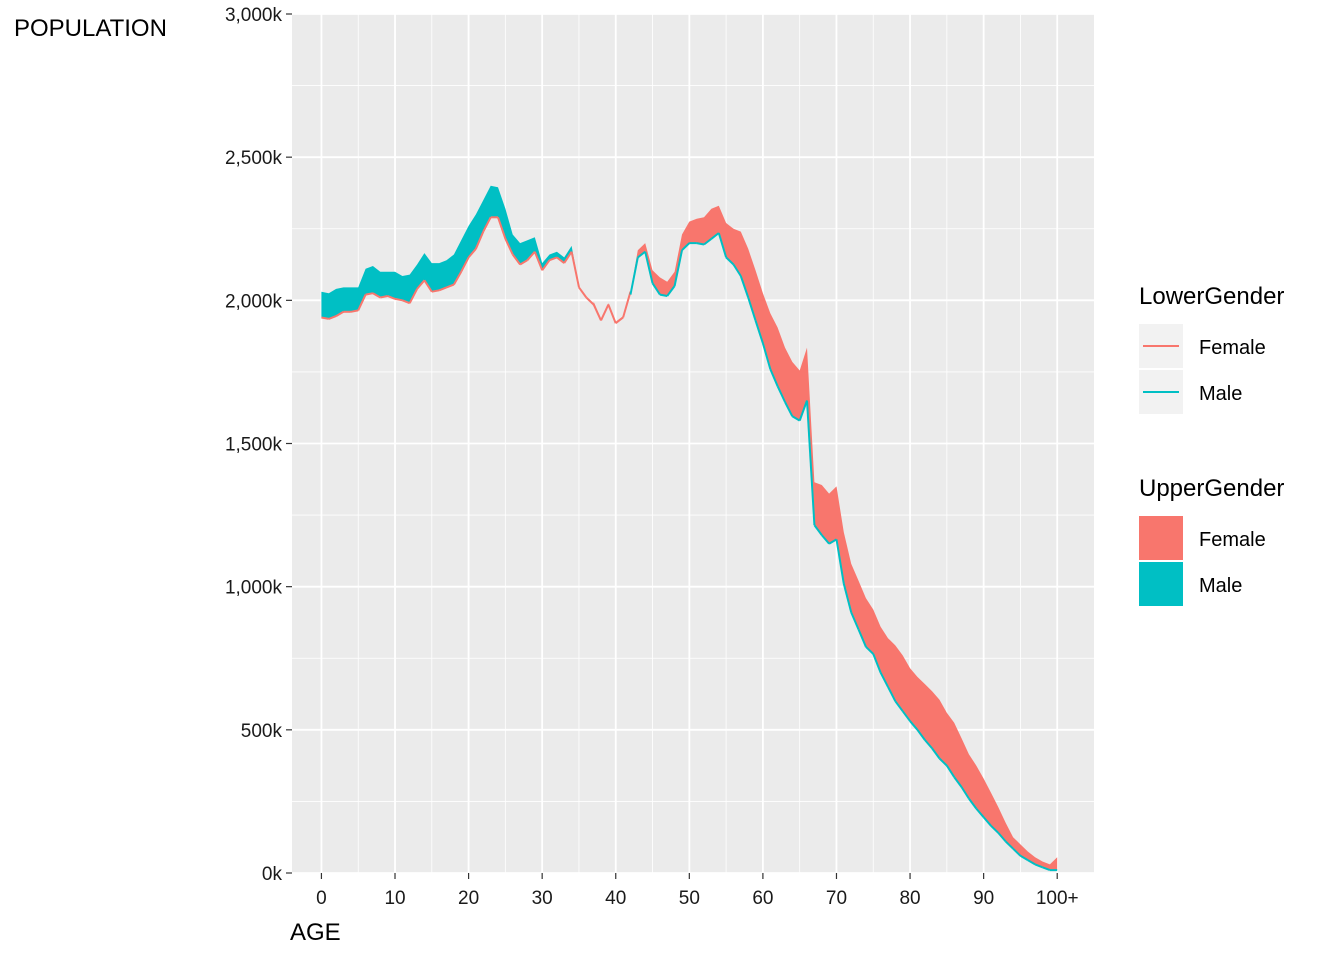 The width and height of the screenshot is (1344, 960). I want to click on y-axis: 0k 500k 1,000k 1,500k 2,000k 2,500k 3,000k, so click(258, 445).